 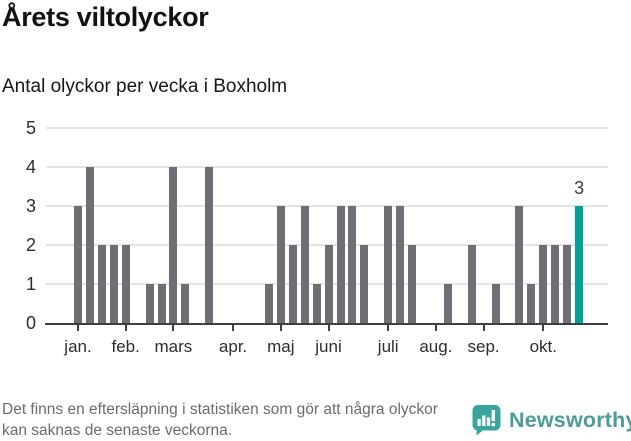 I want to click on x-axis-tick-sep, so click(x=483, y=328).